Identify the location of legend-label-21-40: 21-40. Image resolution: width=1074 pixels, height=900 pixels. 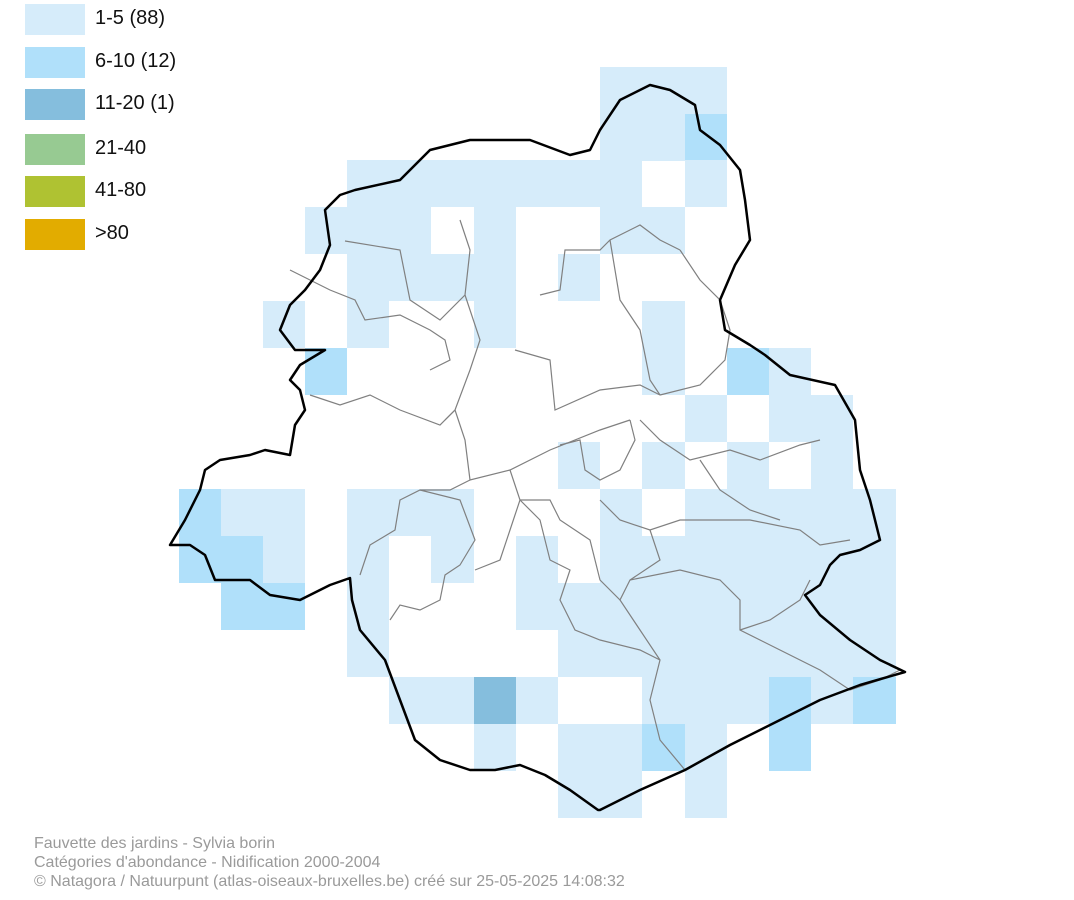
(121, 148).